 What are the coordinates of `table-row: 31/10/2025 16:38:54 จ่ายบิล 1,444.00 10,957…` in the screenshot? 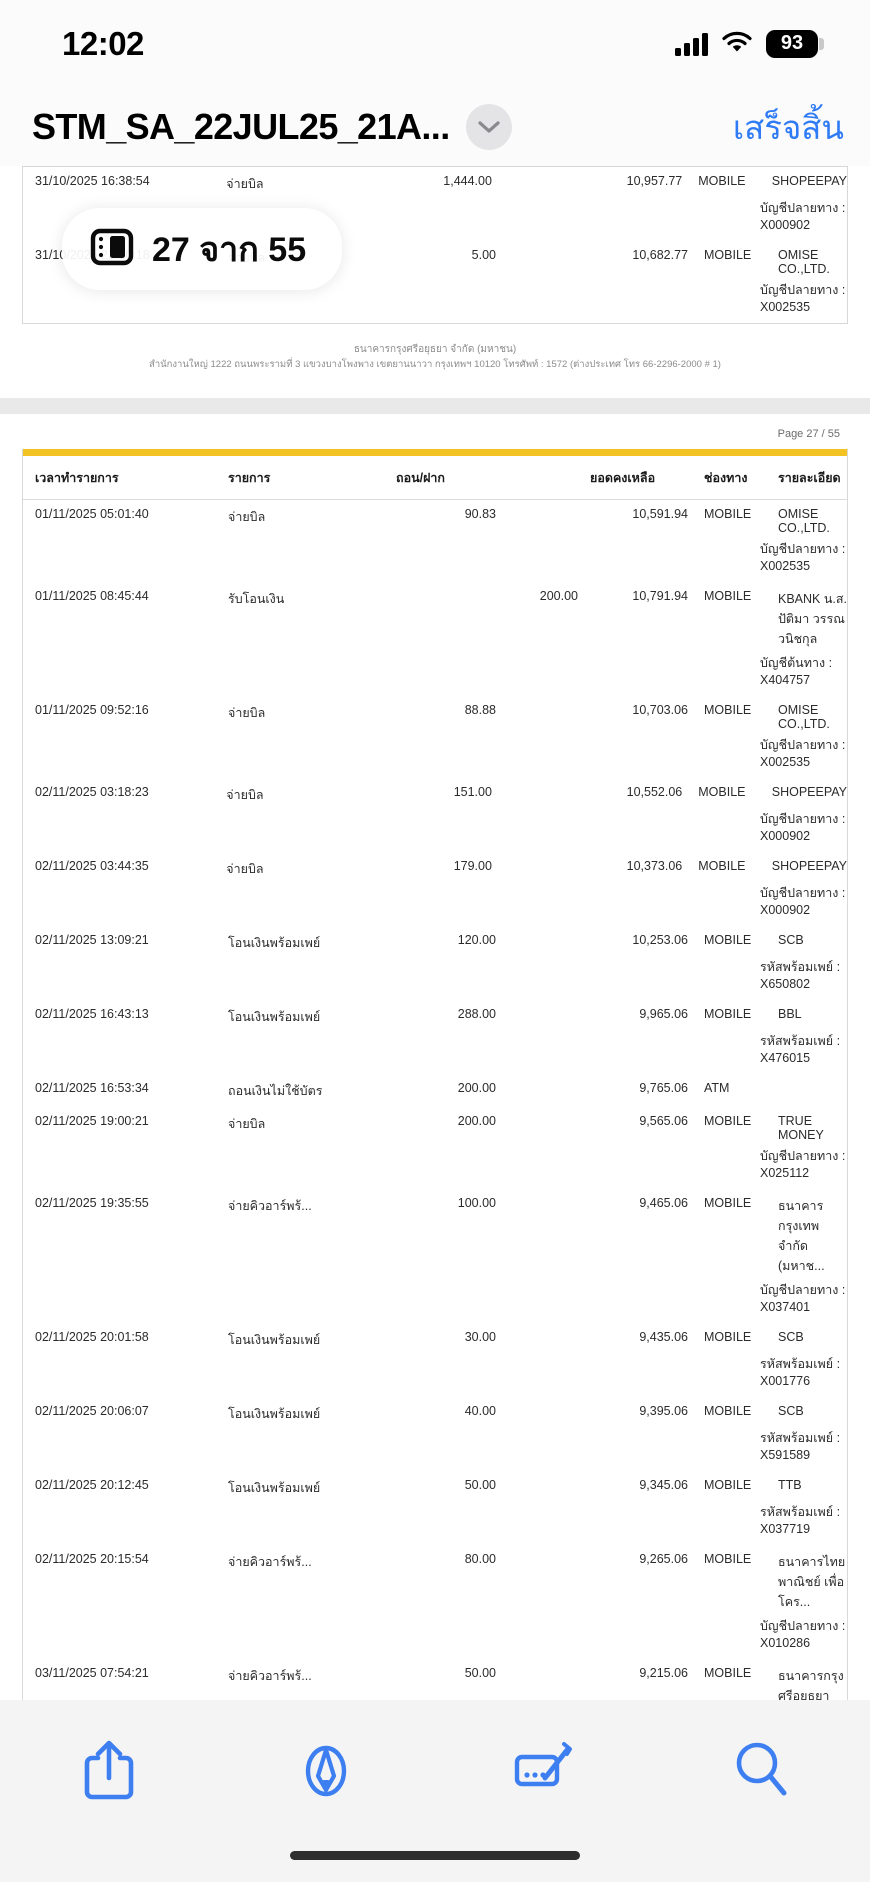 It's located at (435, 204).